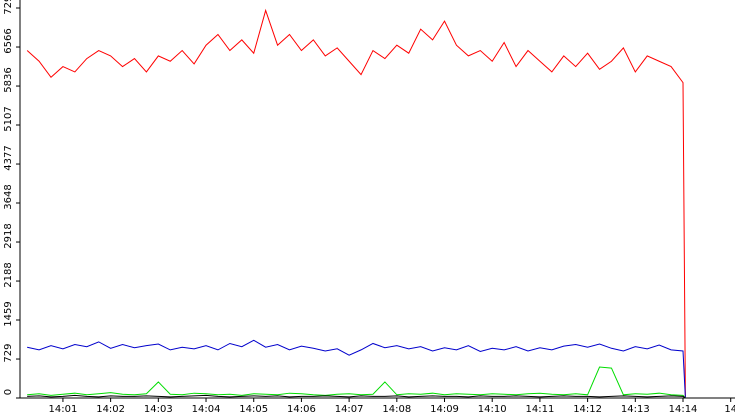 This screenshot has height=415, width=735. Describe the element at coordinates (63, 409) in the screenshot. I see `x-tick-label: 14:01` at that location.